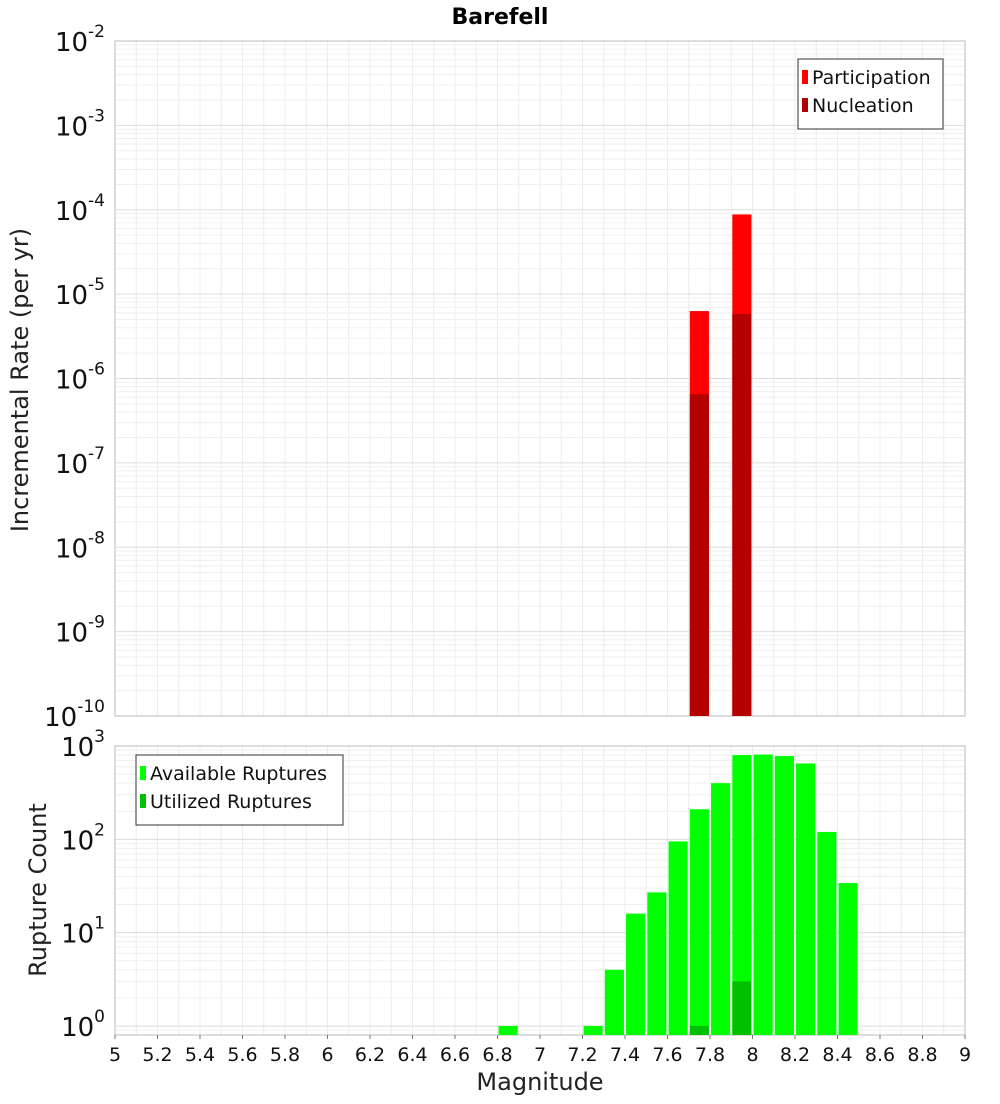  What do you see at coordinates (370, 1055) in the screenshot?
I see `x-tick-label: 6.2` at bounding box center [370, 1055].